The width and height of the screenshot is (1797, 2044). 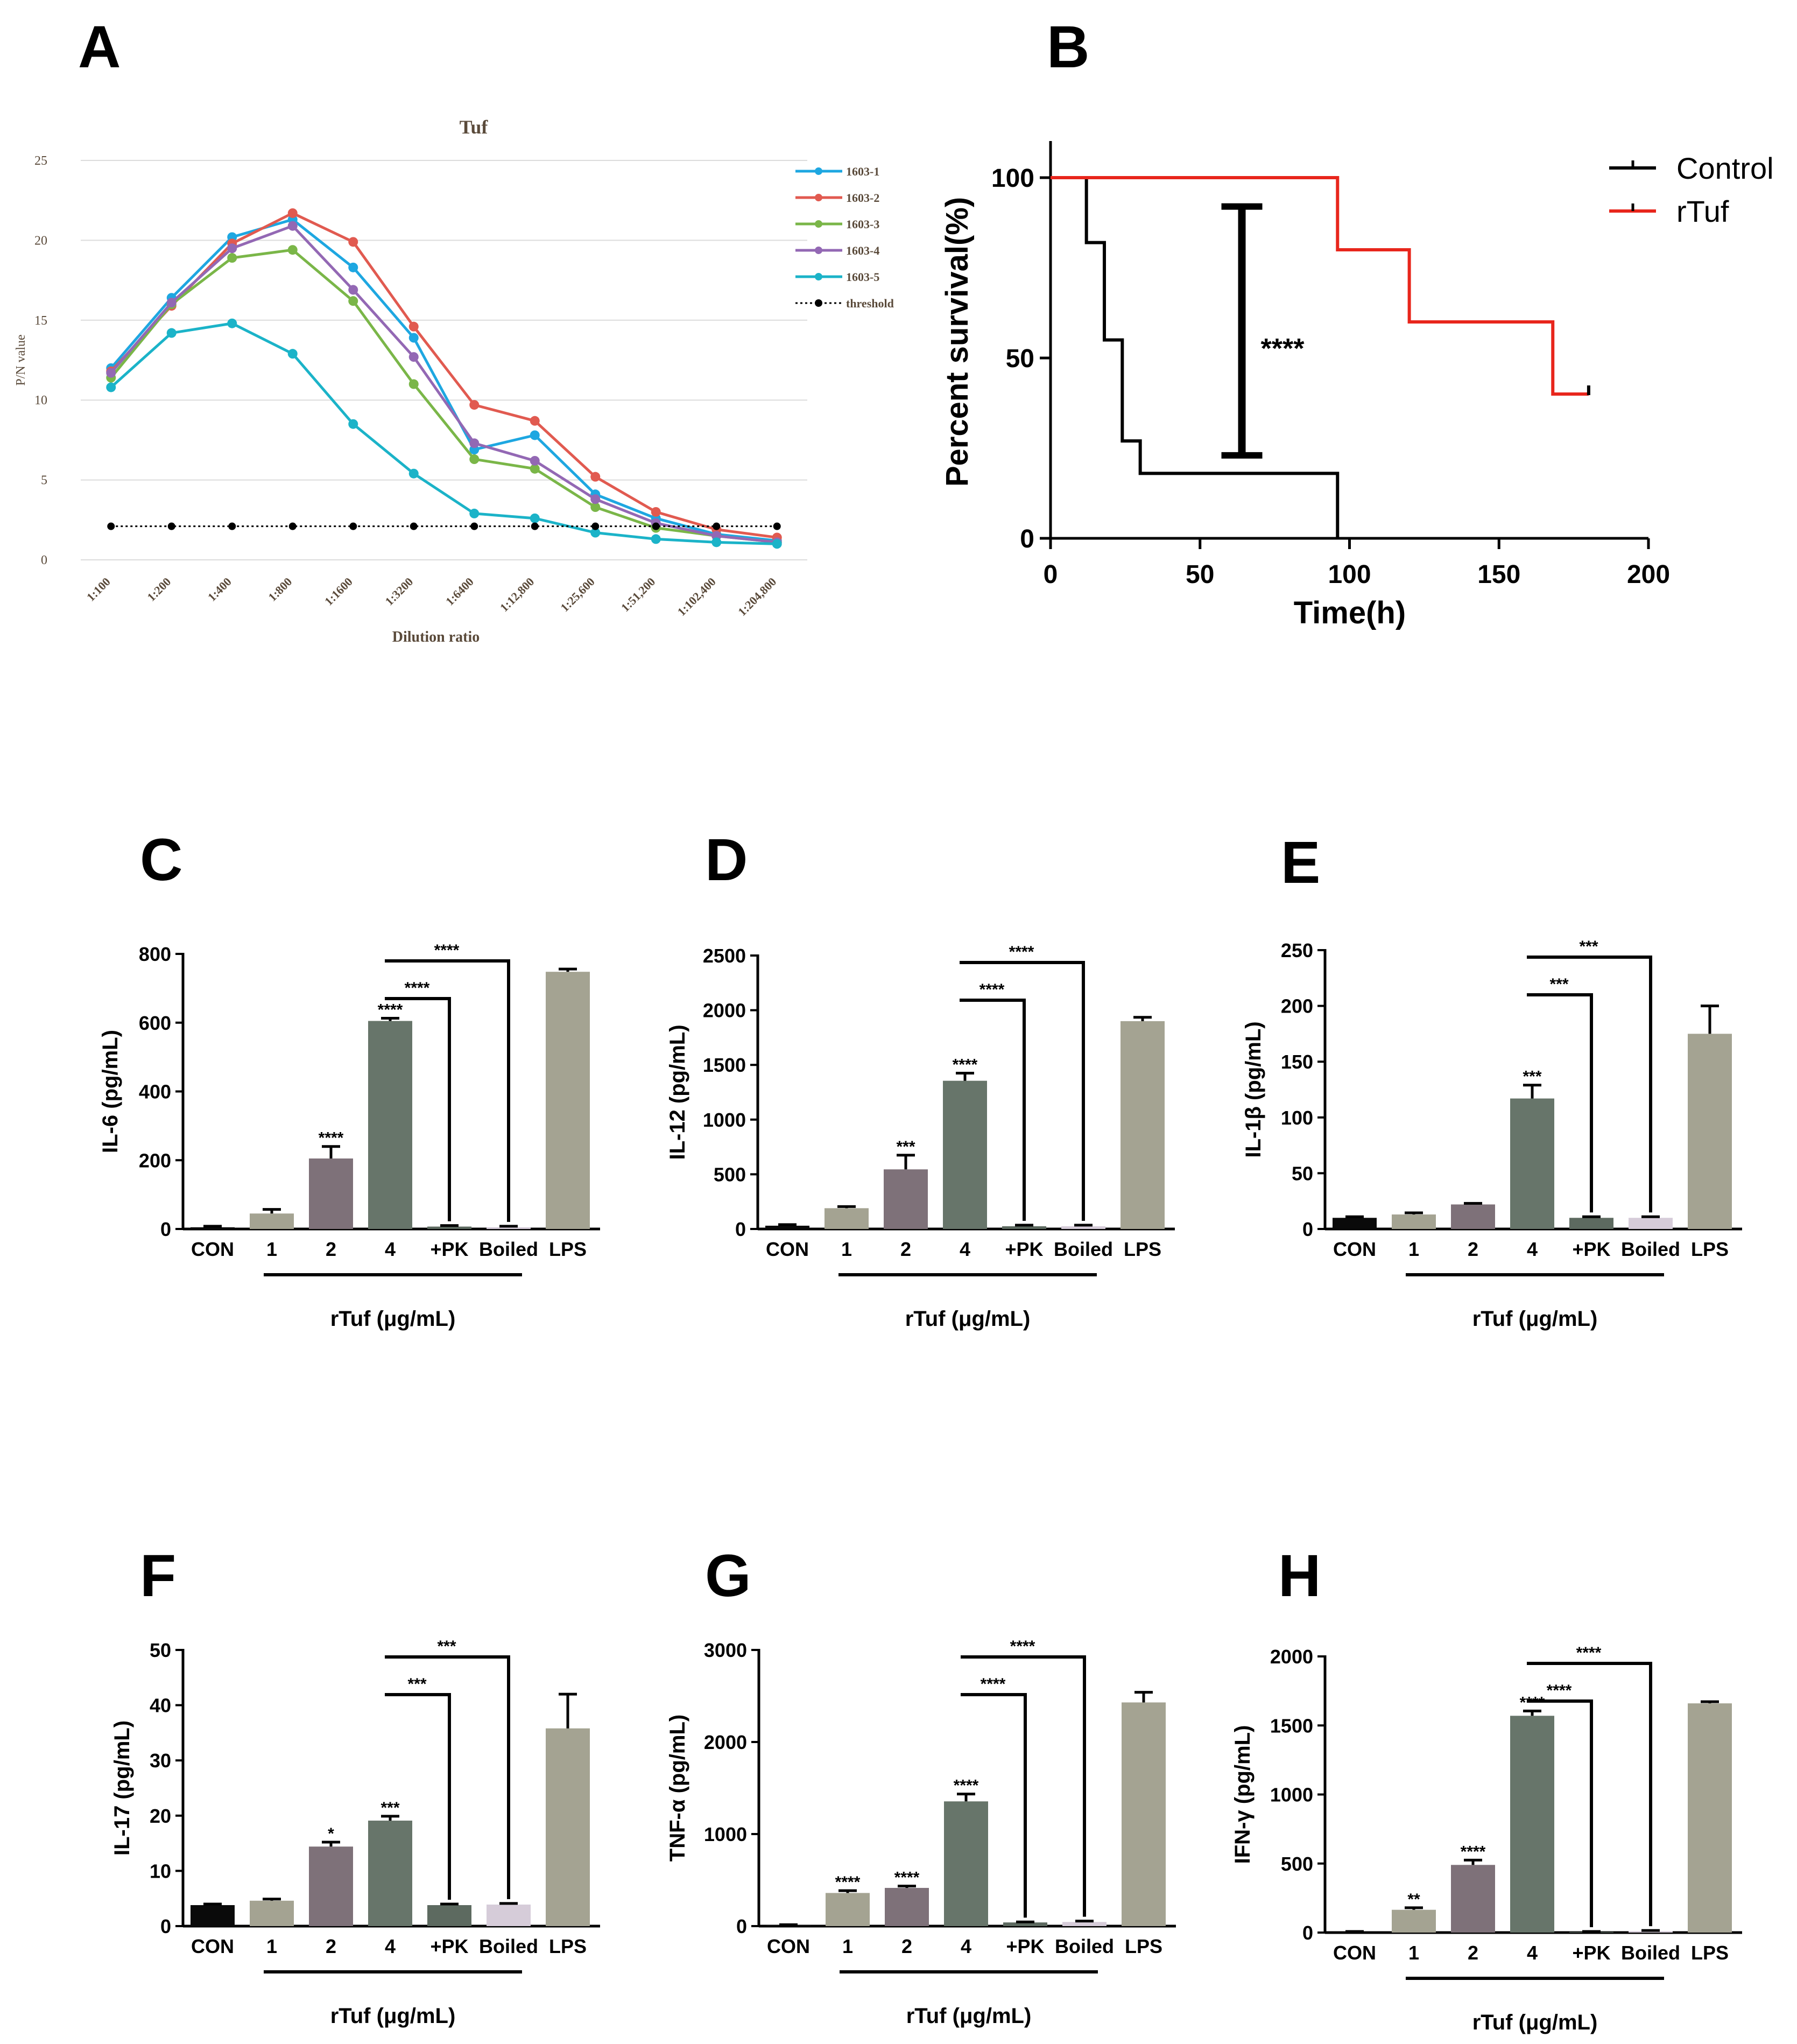 I want to click on panel-label-f: F, so click(x=158, y=1576).